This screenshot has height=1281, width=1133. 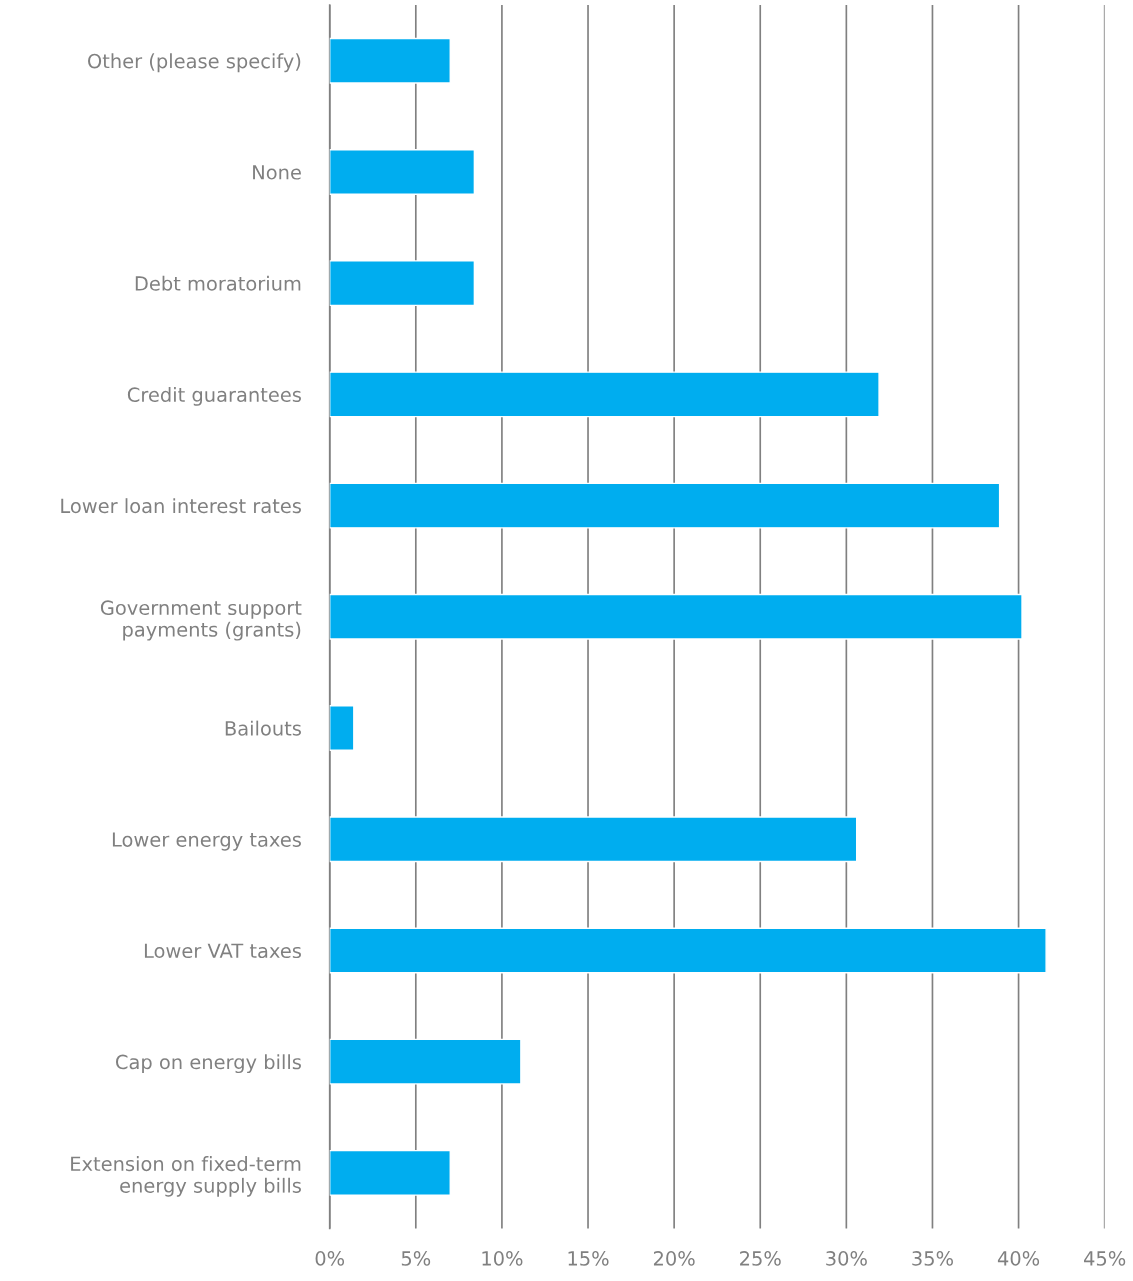 What do you see at coordinates (222, 951) in the screenshot?
I see `y-tick-label: Lower VAT taxes` at bounding box center [222, 951].